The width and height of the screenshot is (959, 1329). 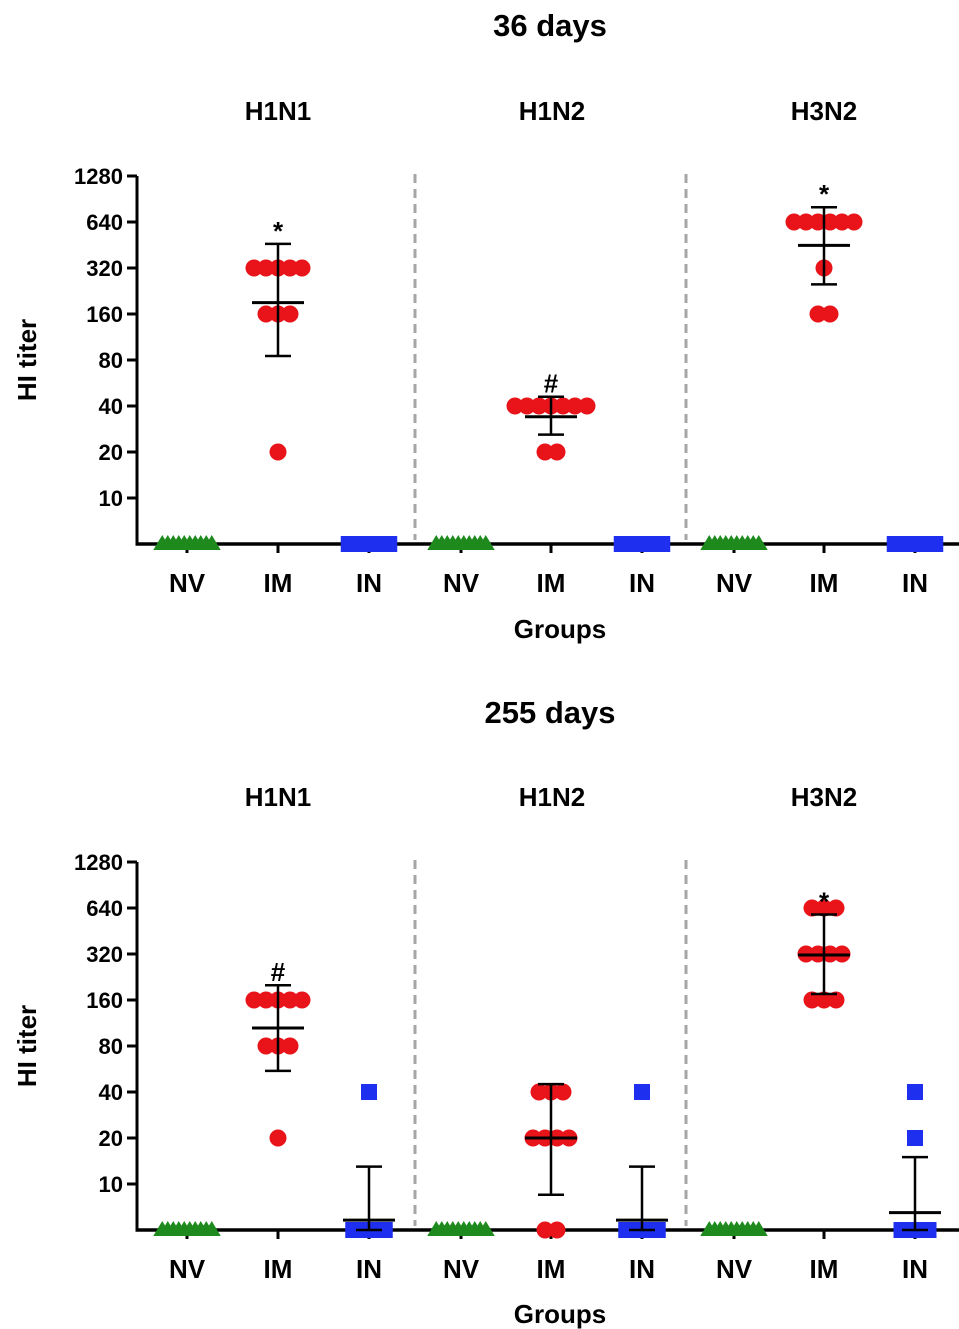 What do you see at coordinates (550, 25) in the screenshot?
I see `chart-title: 36 days` at bounding box center [550, 25].